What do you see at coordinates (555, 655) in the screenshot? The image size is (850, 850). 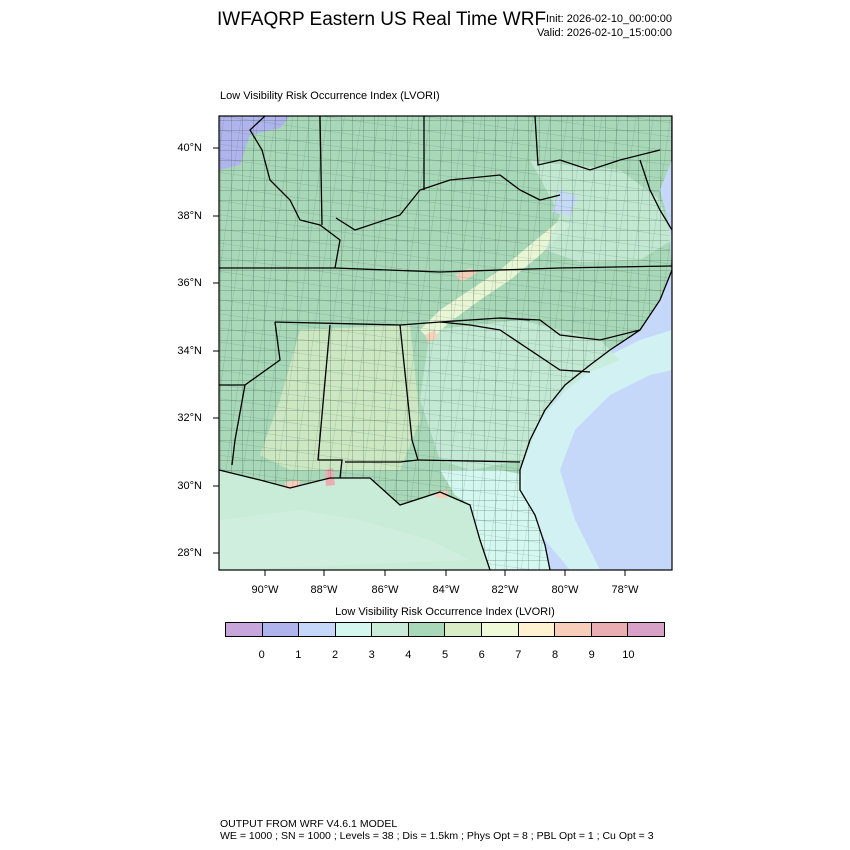 I see `colorbar-tick-label: 8` at bounding box center [555, 655].